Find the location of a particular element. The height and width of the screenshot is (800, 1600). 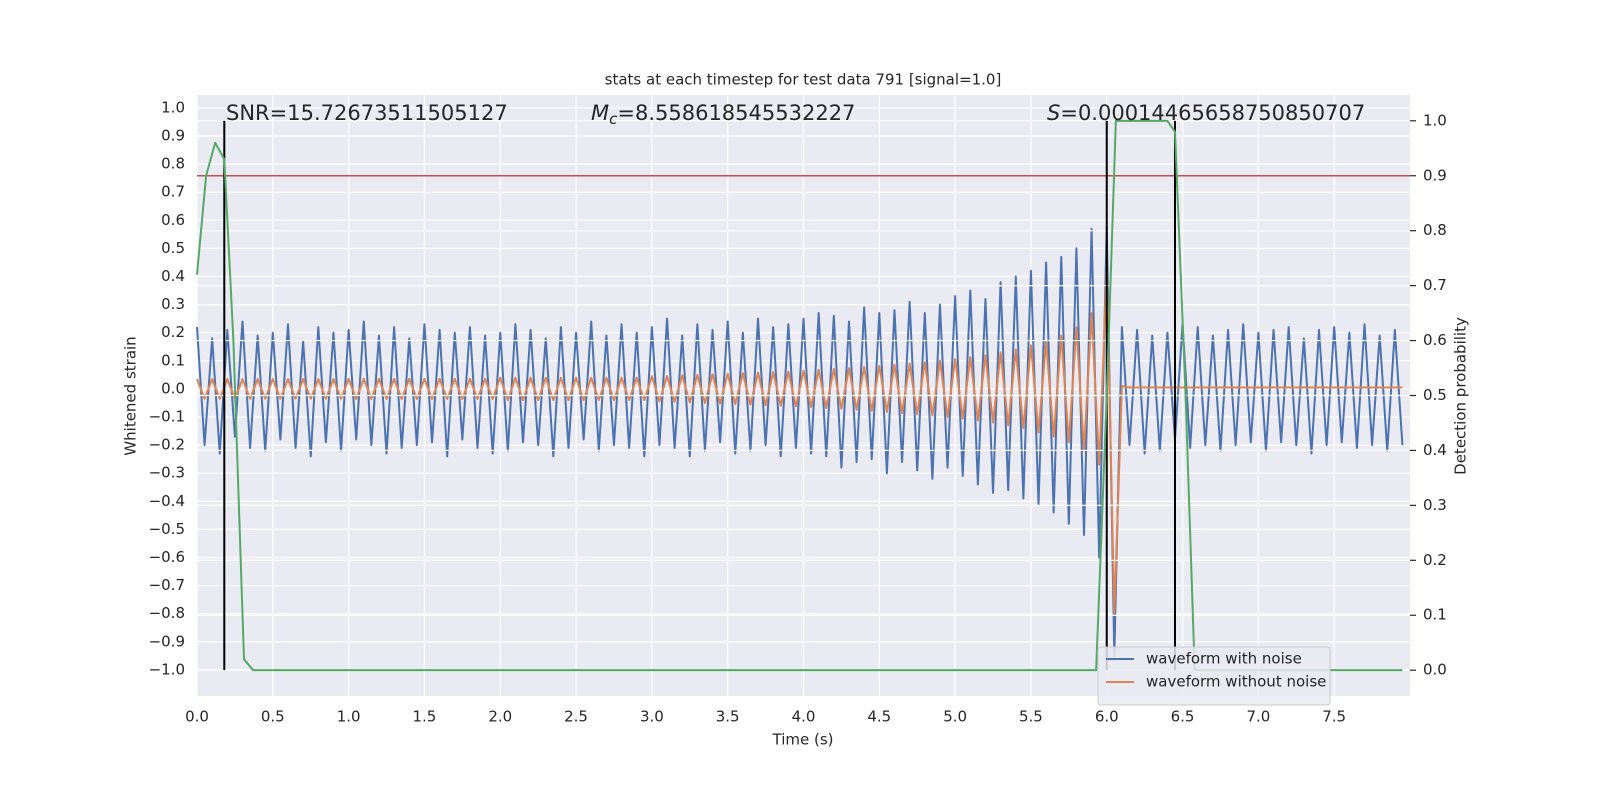

x-tick-label: 6.5 is located at coordinates (1183, 717).